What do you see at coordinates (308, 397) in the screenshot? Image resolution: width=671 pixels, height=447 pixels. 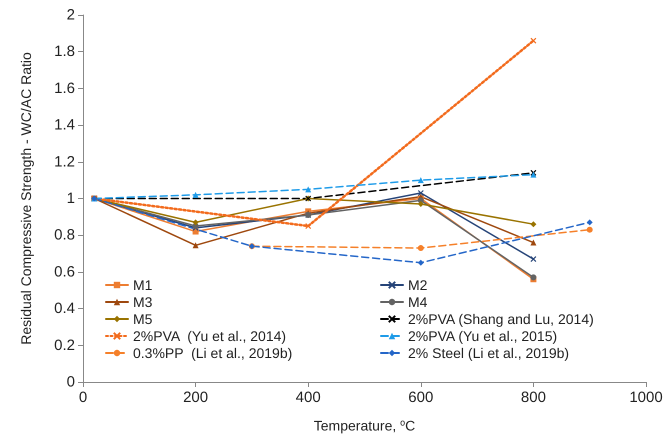 I see `x-tick-label: 400` at bounding box center [308, 397].